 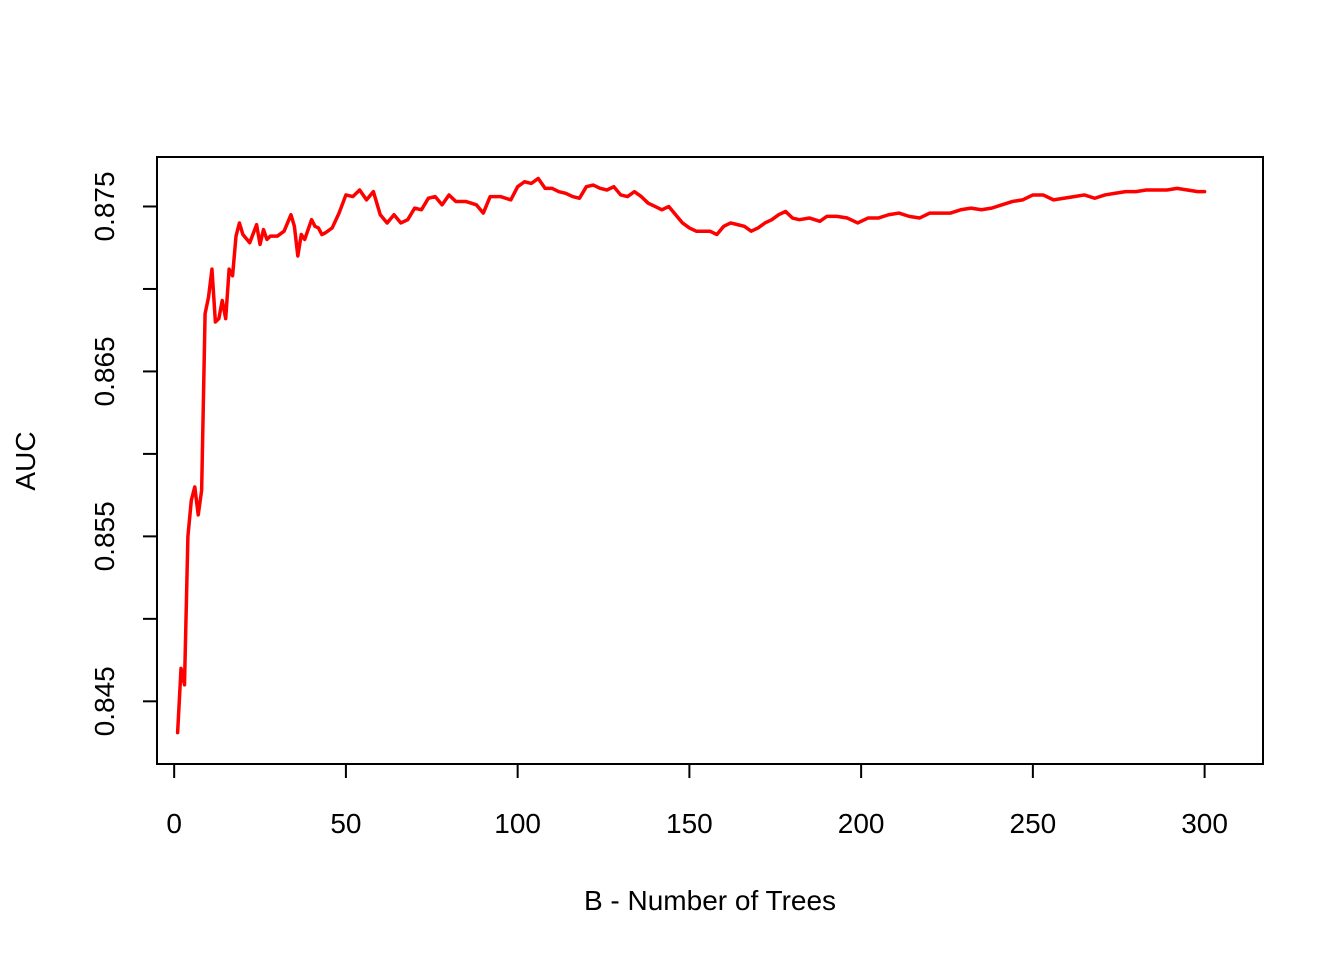 What do you see at coordinates (1033, 823) in the screenshot?
I see `x-tick-label: 250` at bounding box center [1033, 823].